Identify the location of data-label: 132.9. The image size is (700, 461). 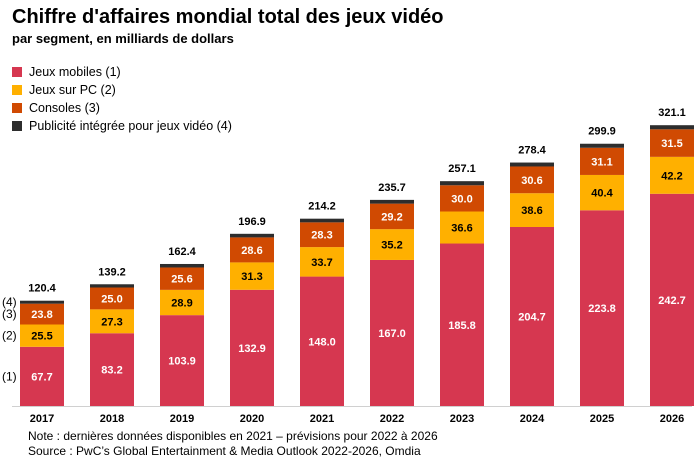
(252, 349).